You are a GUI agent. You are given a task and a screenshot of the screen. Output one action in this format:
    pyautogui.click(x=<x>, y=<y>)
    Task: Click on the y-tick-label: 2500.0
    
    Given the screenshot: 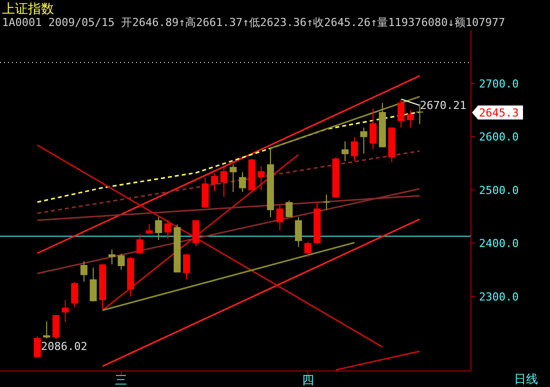 What is the action you would take?
    pyautogui.click(x=499, y=190)
    